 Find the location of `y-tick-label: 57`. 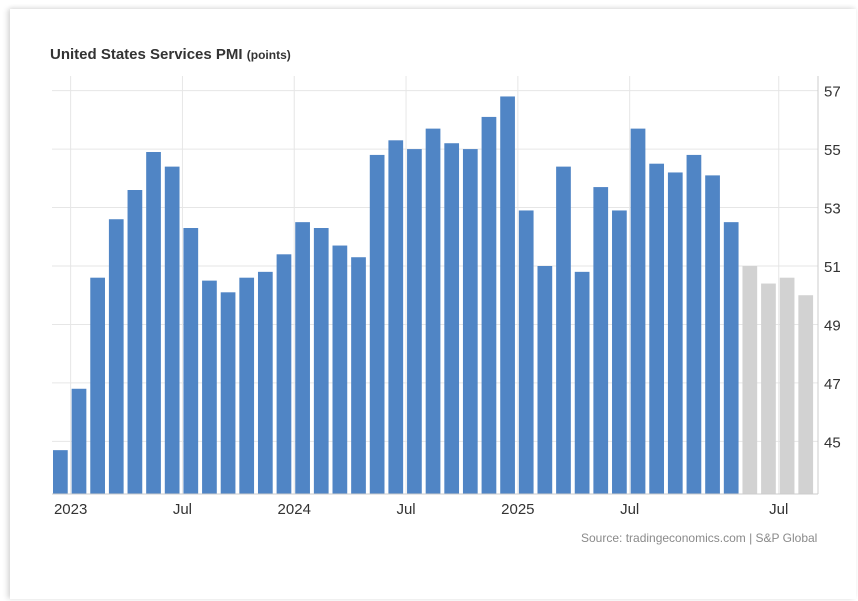

y-tick-label: 57 is located at coordinates (832, 92).